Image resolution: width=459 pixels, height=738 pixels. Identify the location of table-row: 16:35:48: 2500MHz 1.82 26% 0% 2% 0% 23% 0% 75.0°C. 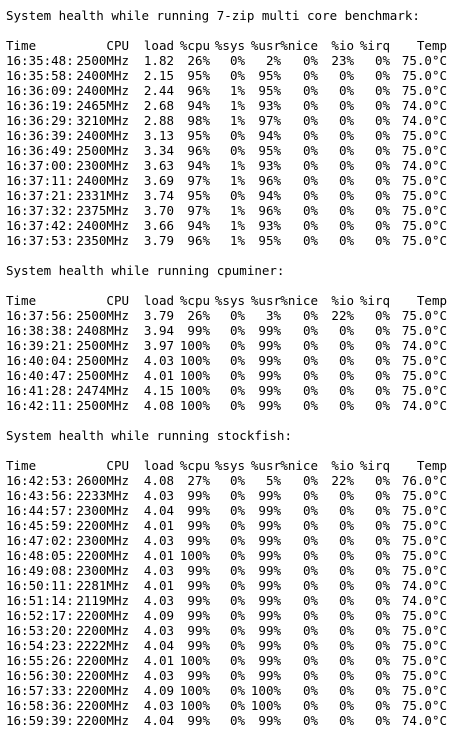
(229, 60).